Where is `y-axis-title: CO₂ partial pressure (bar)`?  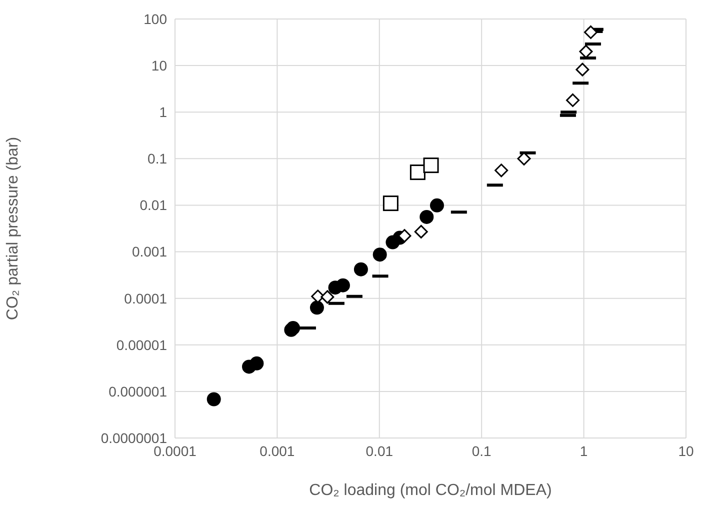
y-axis-title: CO₂ partial pressure (bar) is located at coordinates (13, 228).